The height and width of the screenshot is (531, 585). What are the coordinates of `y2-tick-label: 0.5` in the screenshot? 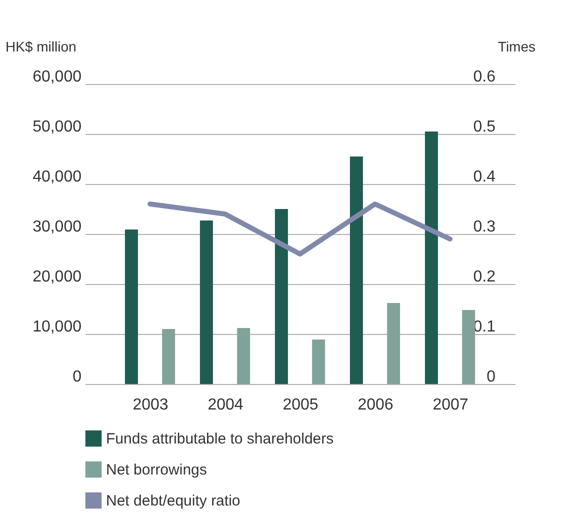 It's located at (484, 127).